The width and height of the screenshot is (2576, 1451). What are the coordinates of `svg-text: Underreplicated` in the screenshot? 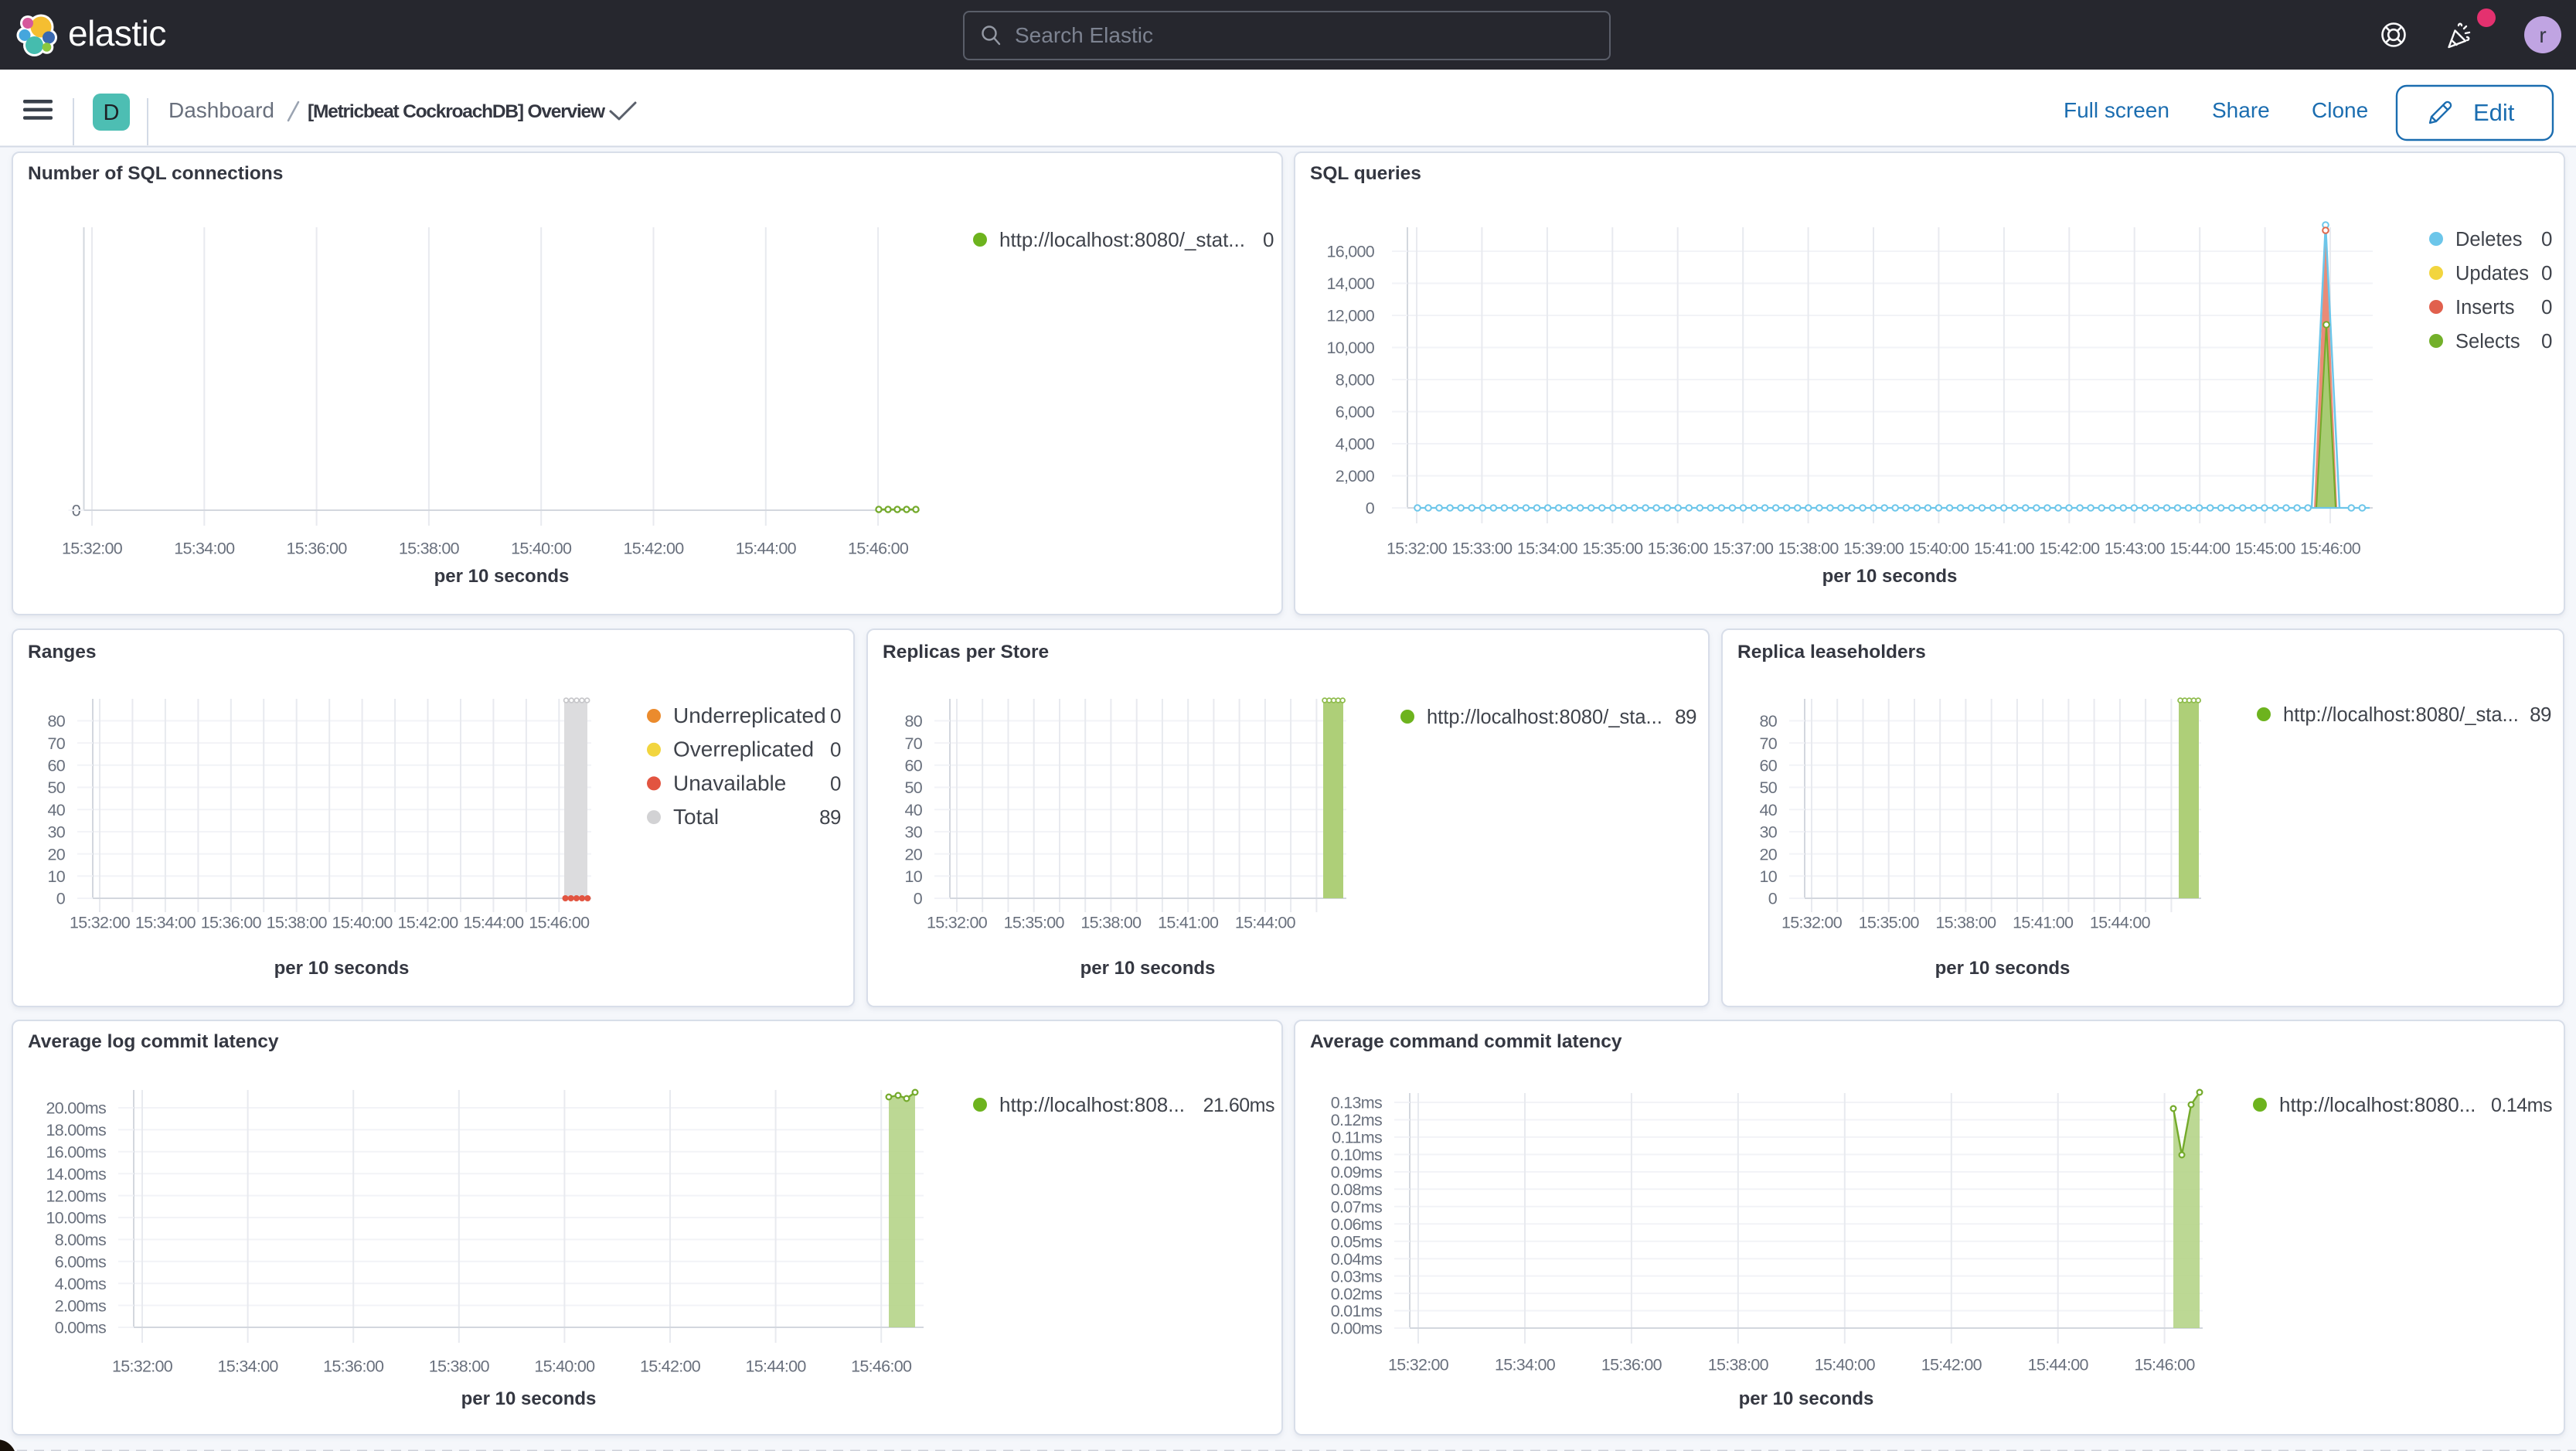 It's located at (749, 715).